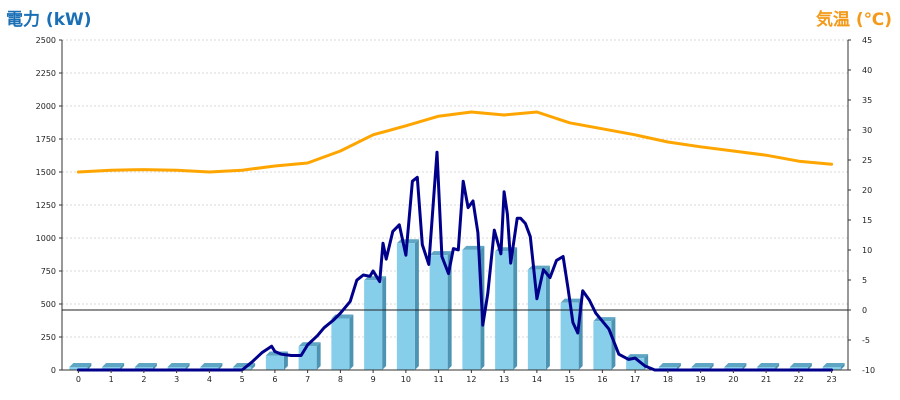  I want to click on left-tick-label: 1750, so click(46, 139).